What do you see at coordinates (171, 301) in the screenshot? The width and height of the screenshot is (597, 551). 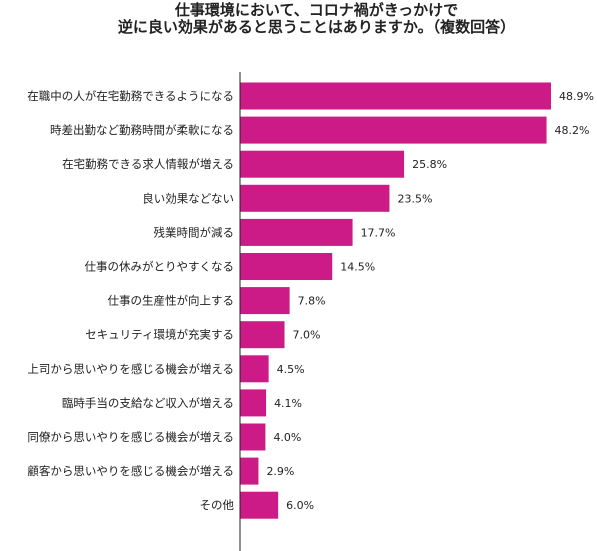 I see `category-label-6: 仕事の生産性が向上する` at bounding box center [171, 301].